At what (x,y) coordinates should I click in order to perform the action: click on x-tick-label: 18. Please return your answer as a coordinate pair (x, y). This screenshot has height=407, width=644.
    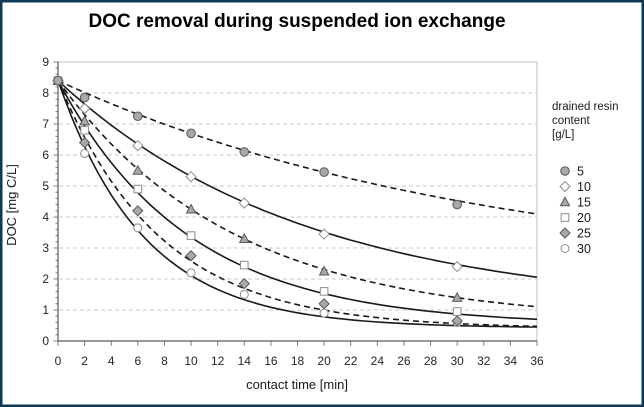
    Looking at the image, I should click on (298, 361).